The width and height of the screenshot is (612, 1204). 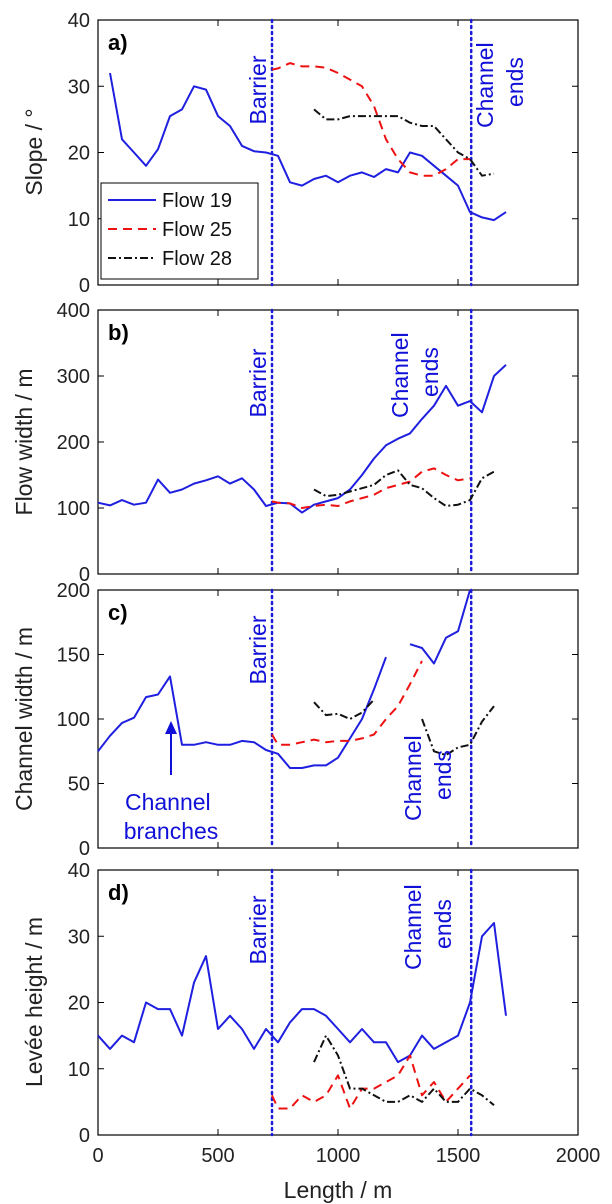 I want to click on x-tick-label: 2000, so click(x=578, y=1156).